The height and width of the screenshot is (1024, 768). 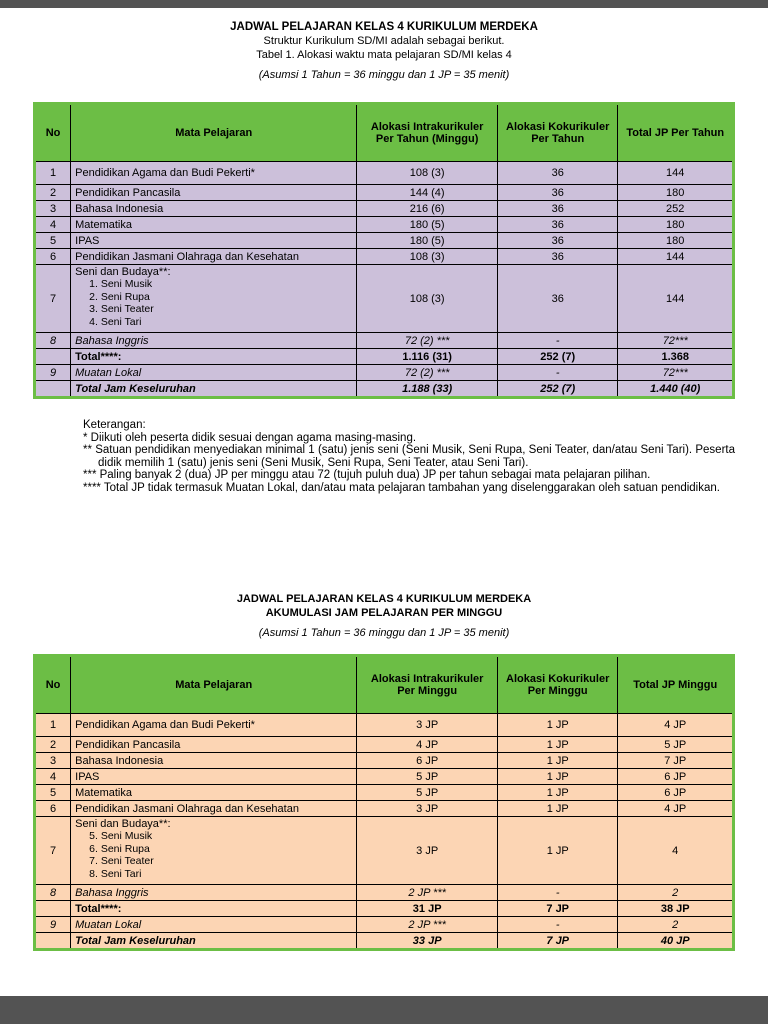 I want to click on subject-list-item: 1. Seni Musik, so click(x=121, y=284).